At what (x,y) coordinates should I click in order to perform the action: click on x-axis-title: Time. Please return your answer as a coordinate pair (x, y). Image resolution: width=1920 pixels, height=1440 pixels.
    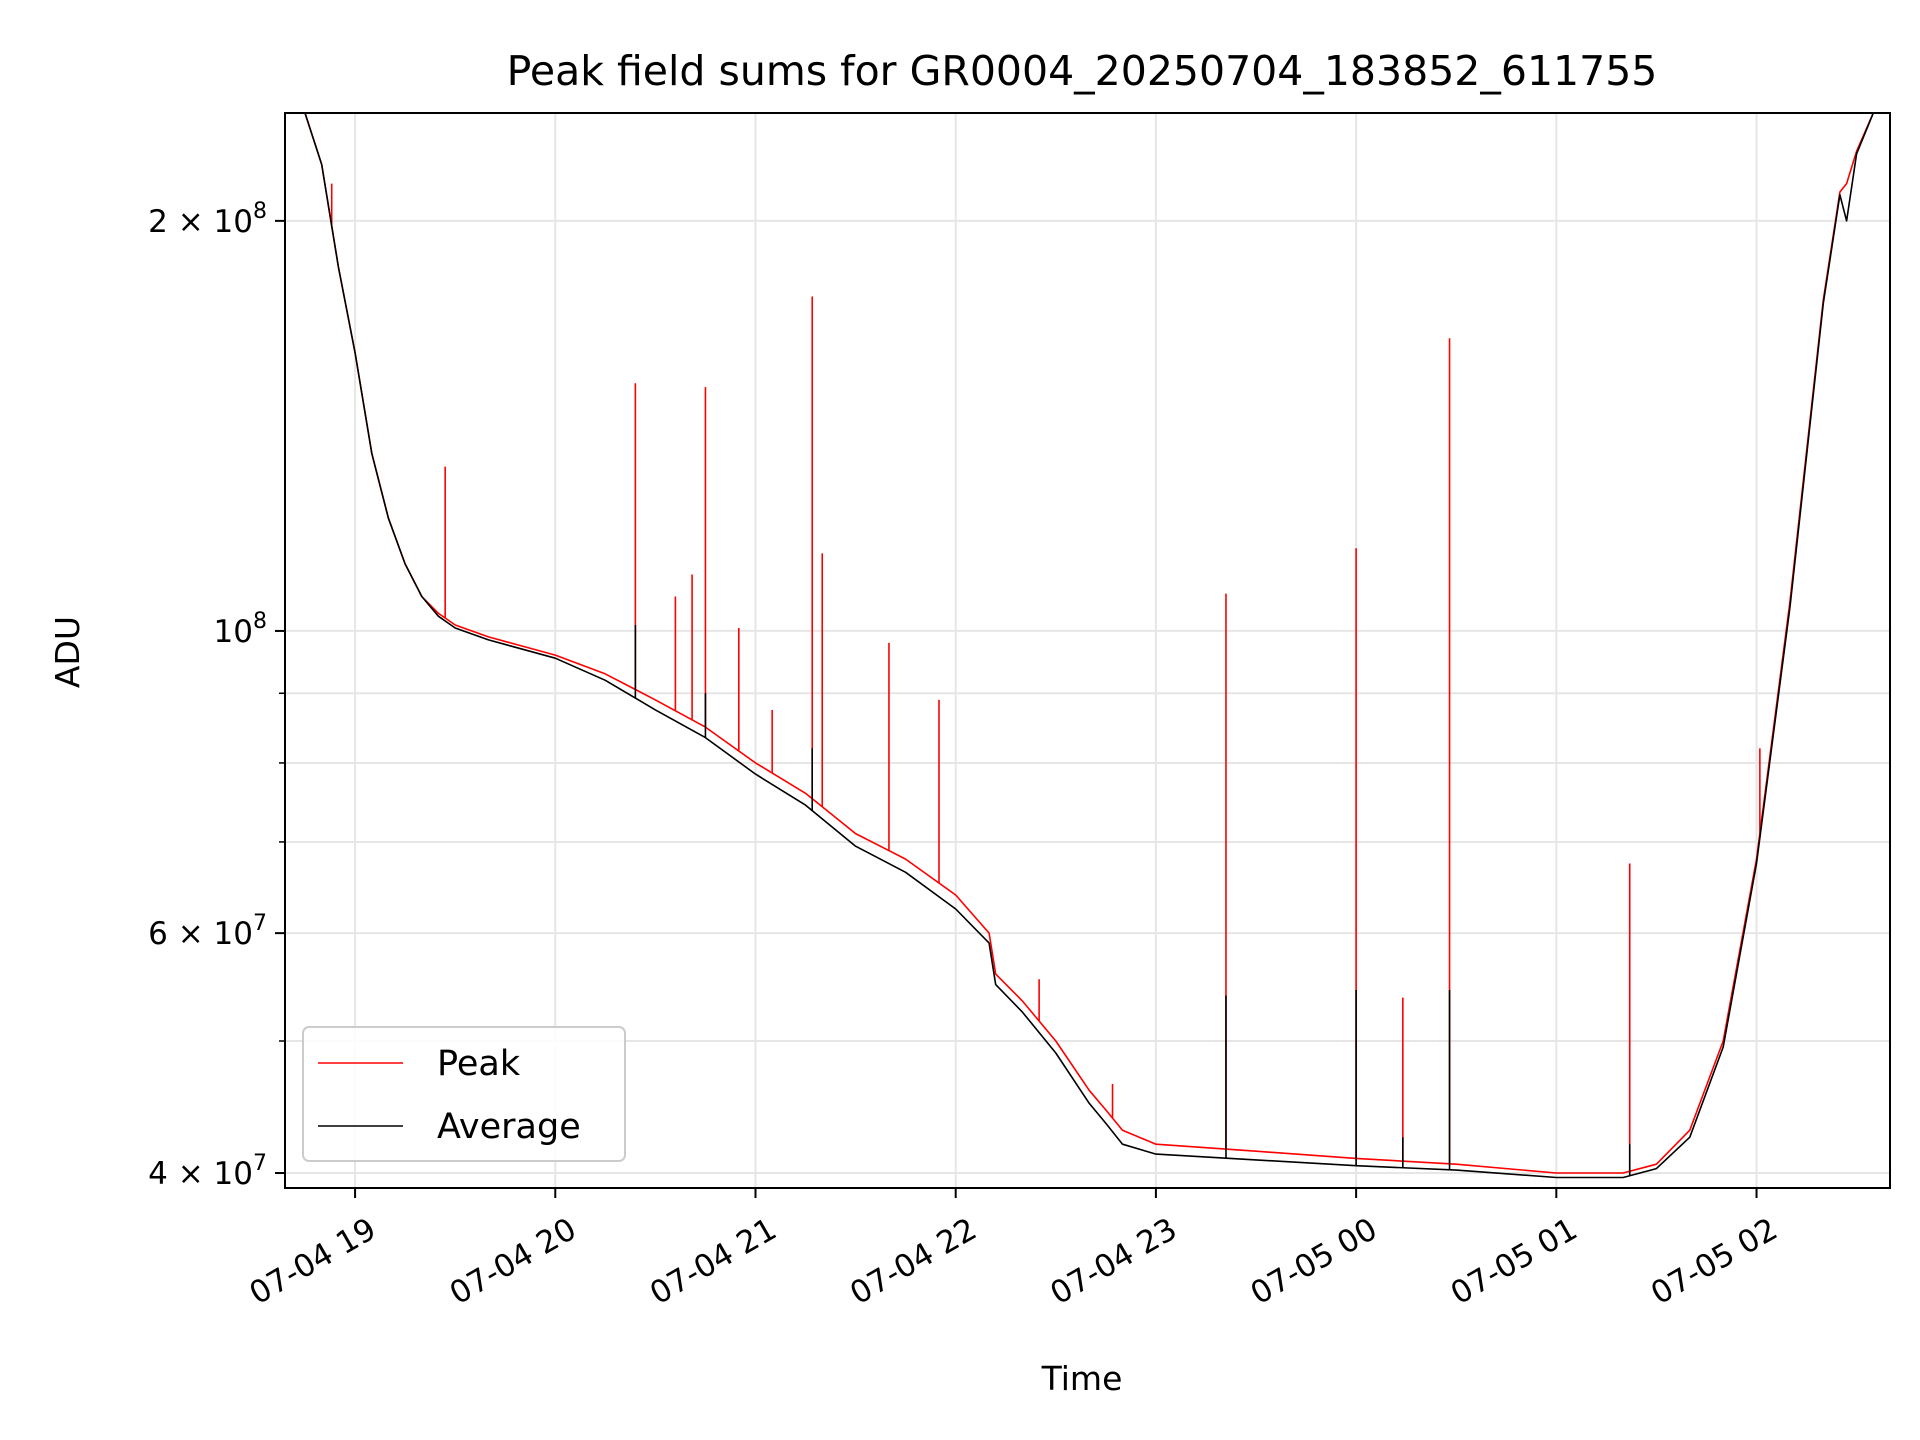
    Looking at the image, I should click on (1082, 1378).